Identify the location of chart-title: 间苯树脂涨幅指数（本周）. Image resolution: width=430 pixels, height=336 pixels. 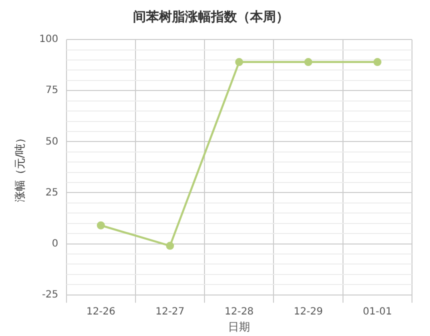
(211, 18).